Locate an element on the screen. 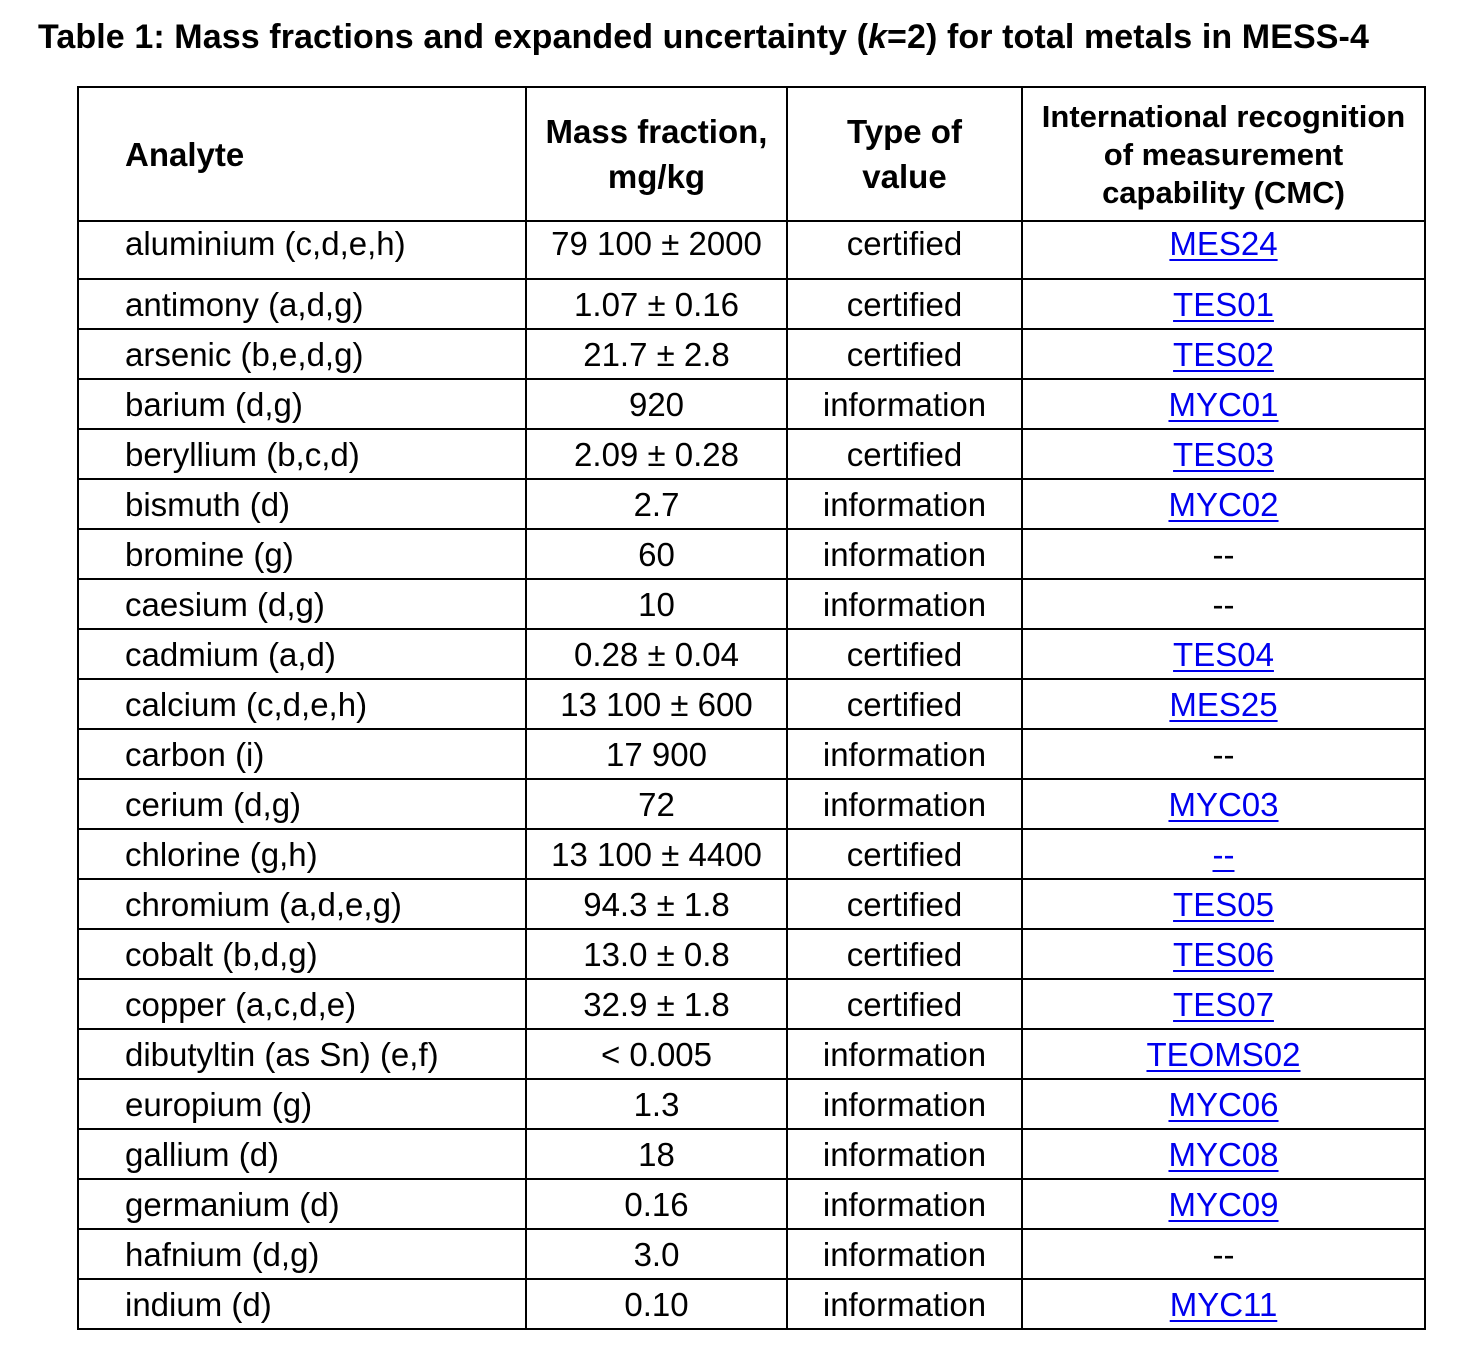  cmc-link: MYC09 is located at coordinates (1223, 1204).